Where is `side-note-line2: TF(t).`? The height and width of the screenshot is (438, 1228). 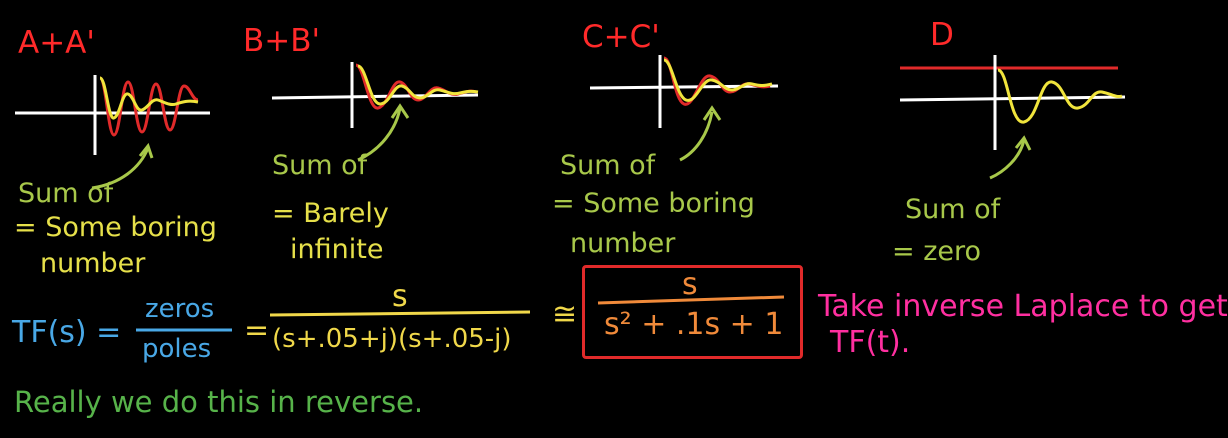 side-note-line2: TF(t). is located at coordinates (870, 342).